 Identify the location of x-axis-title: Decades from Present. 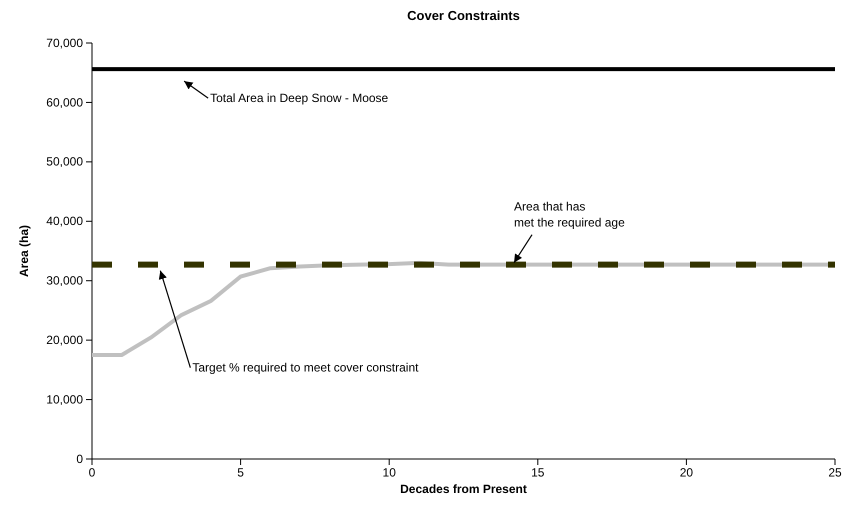
(463, 489).